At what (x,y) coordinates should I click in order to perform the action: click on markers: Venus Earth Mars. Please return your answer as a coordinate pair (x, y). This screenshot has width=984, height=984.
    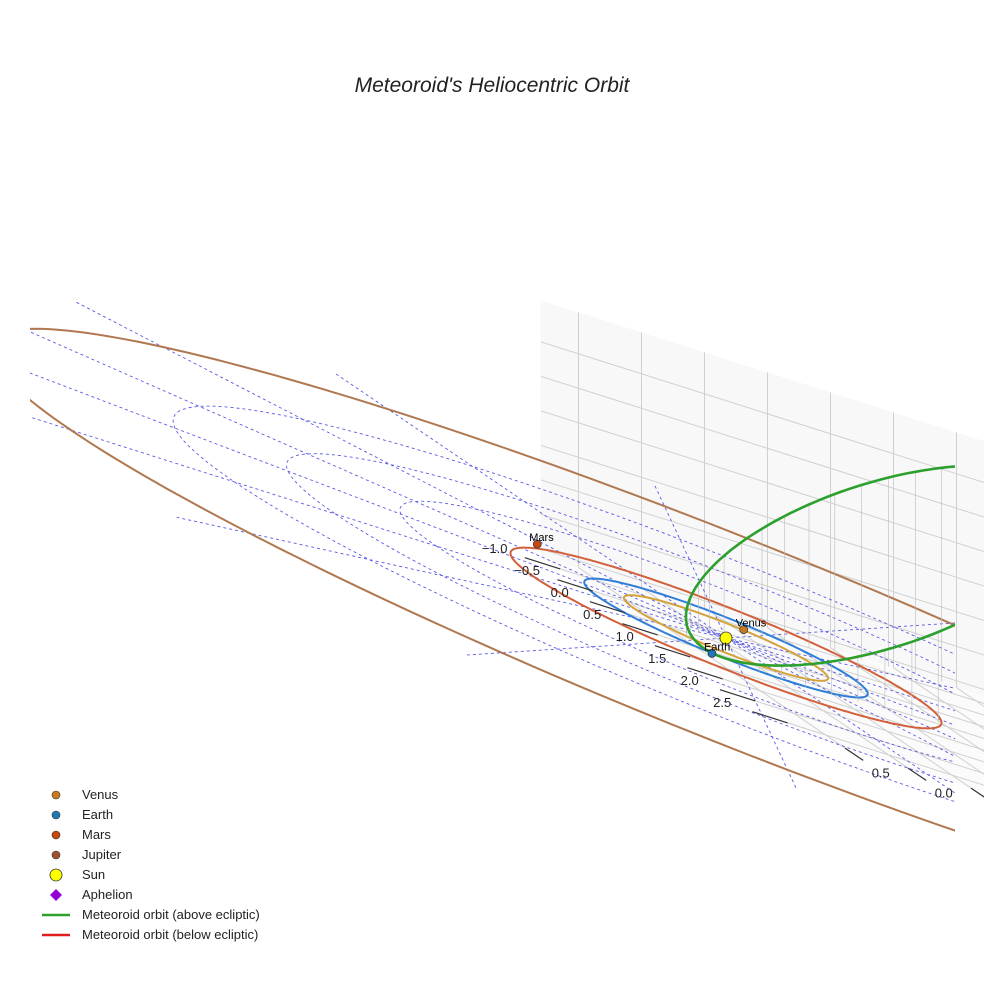
    Looking at the image, I should click on (648, 595).